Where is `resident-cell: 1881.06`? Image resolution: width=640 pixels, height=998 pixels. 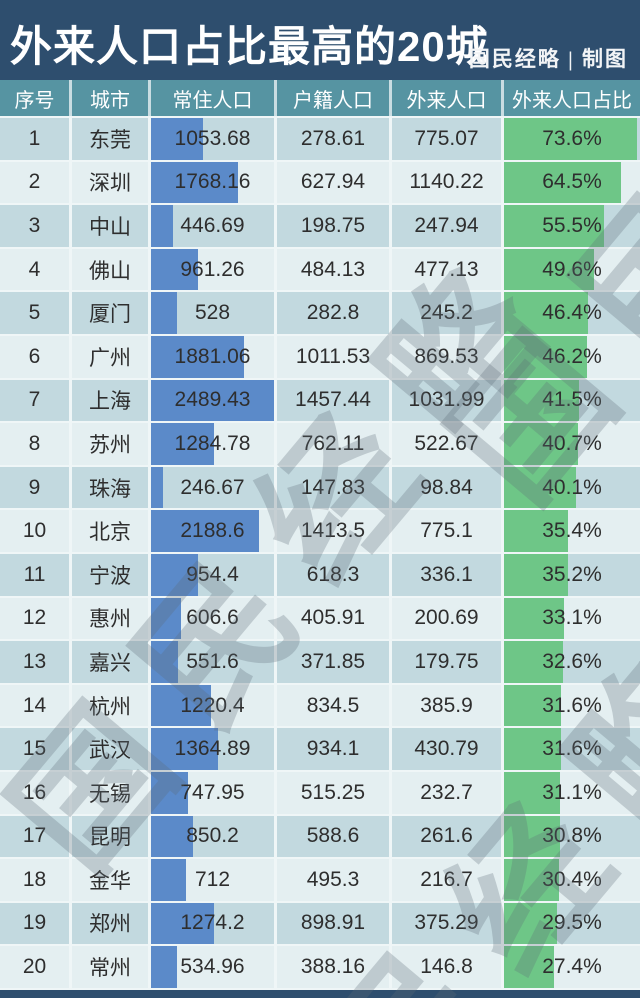
resident-cell: 1881.06 is located at coordinates (214, 356).